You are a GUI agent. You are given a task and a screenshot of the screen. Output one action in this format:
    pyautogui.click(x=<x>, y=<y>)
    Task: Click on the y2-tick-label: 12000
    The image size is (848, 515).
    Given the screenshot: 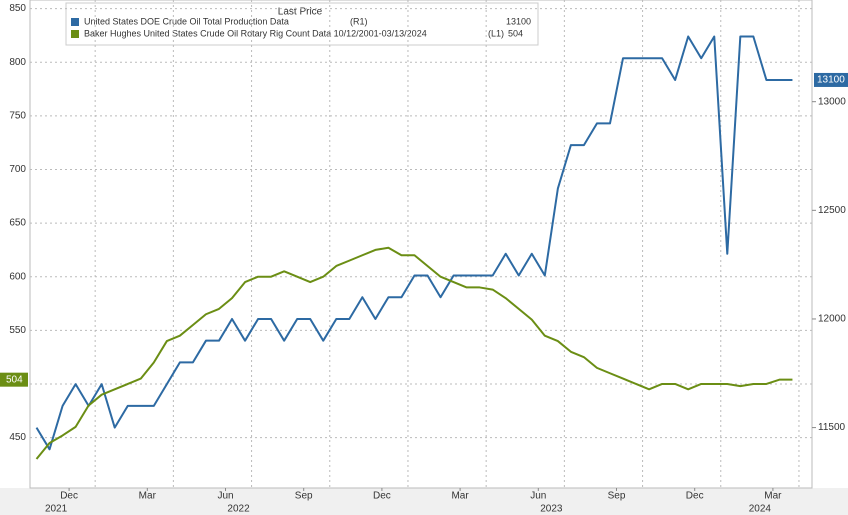 What is the action you would take?
    pyautogui.click(x=832, y=319)
    